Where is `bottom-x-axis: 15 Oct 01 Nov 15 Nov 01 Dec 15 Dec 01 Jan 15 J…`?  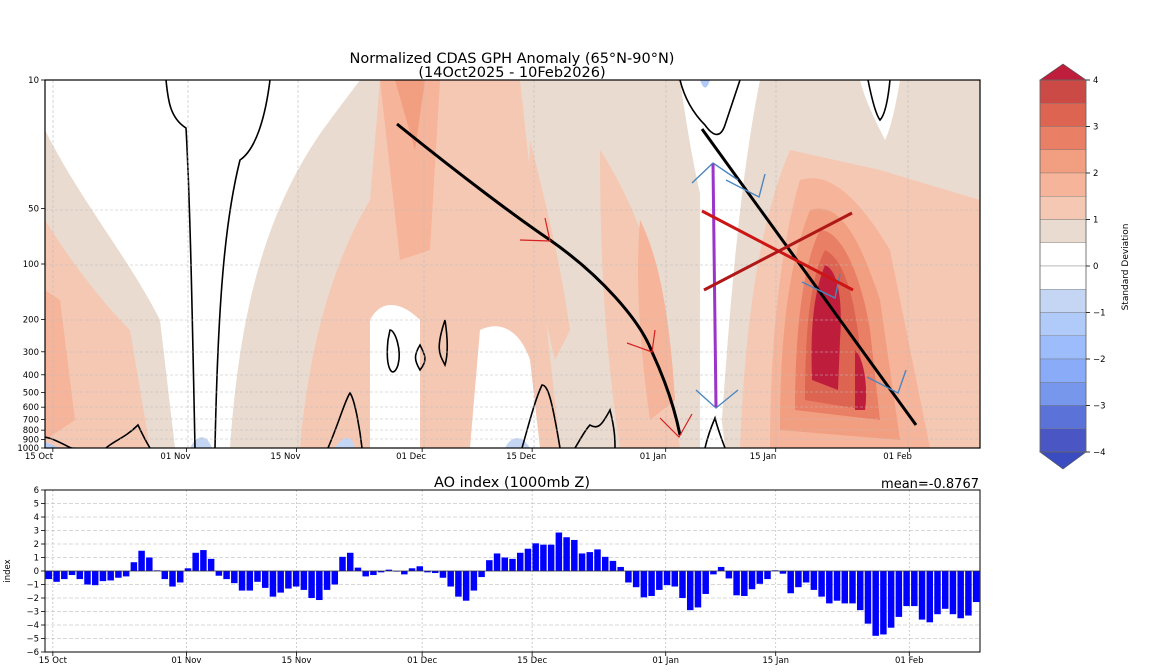
bottom-x-axis: 15 Oct 01 Nov 15 Nov 01 Dec 15 Dec 01 Jan 15 J… is located at coordinates (481, 659).